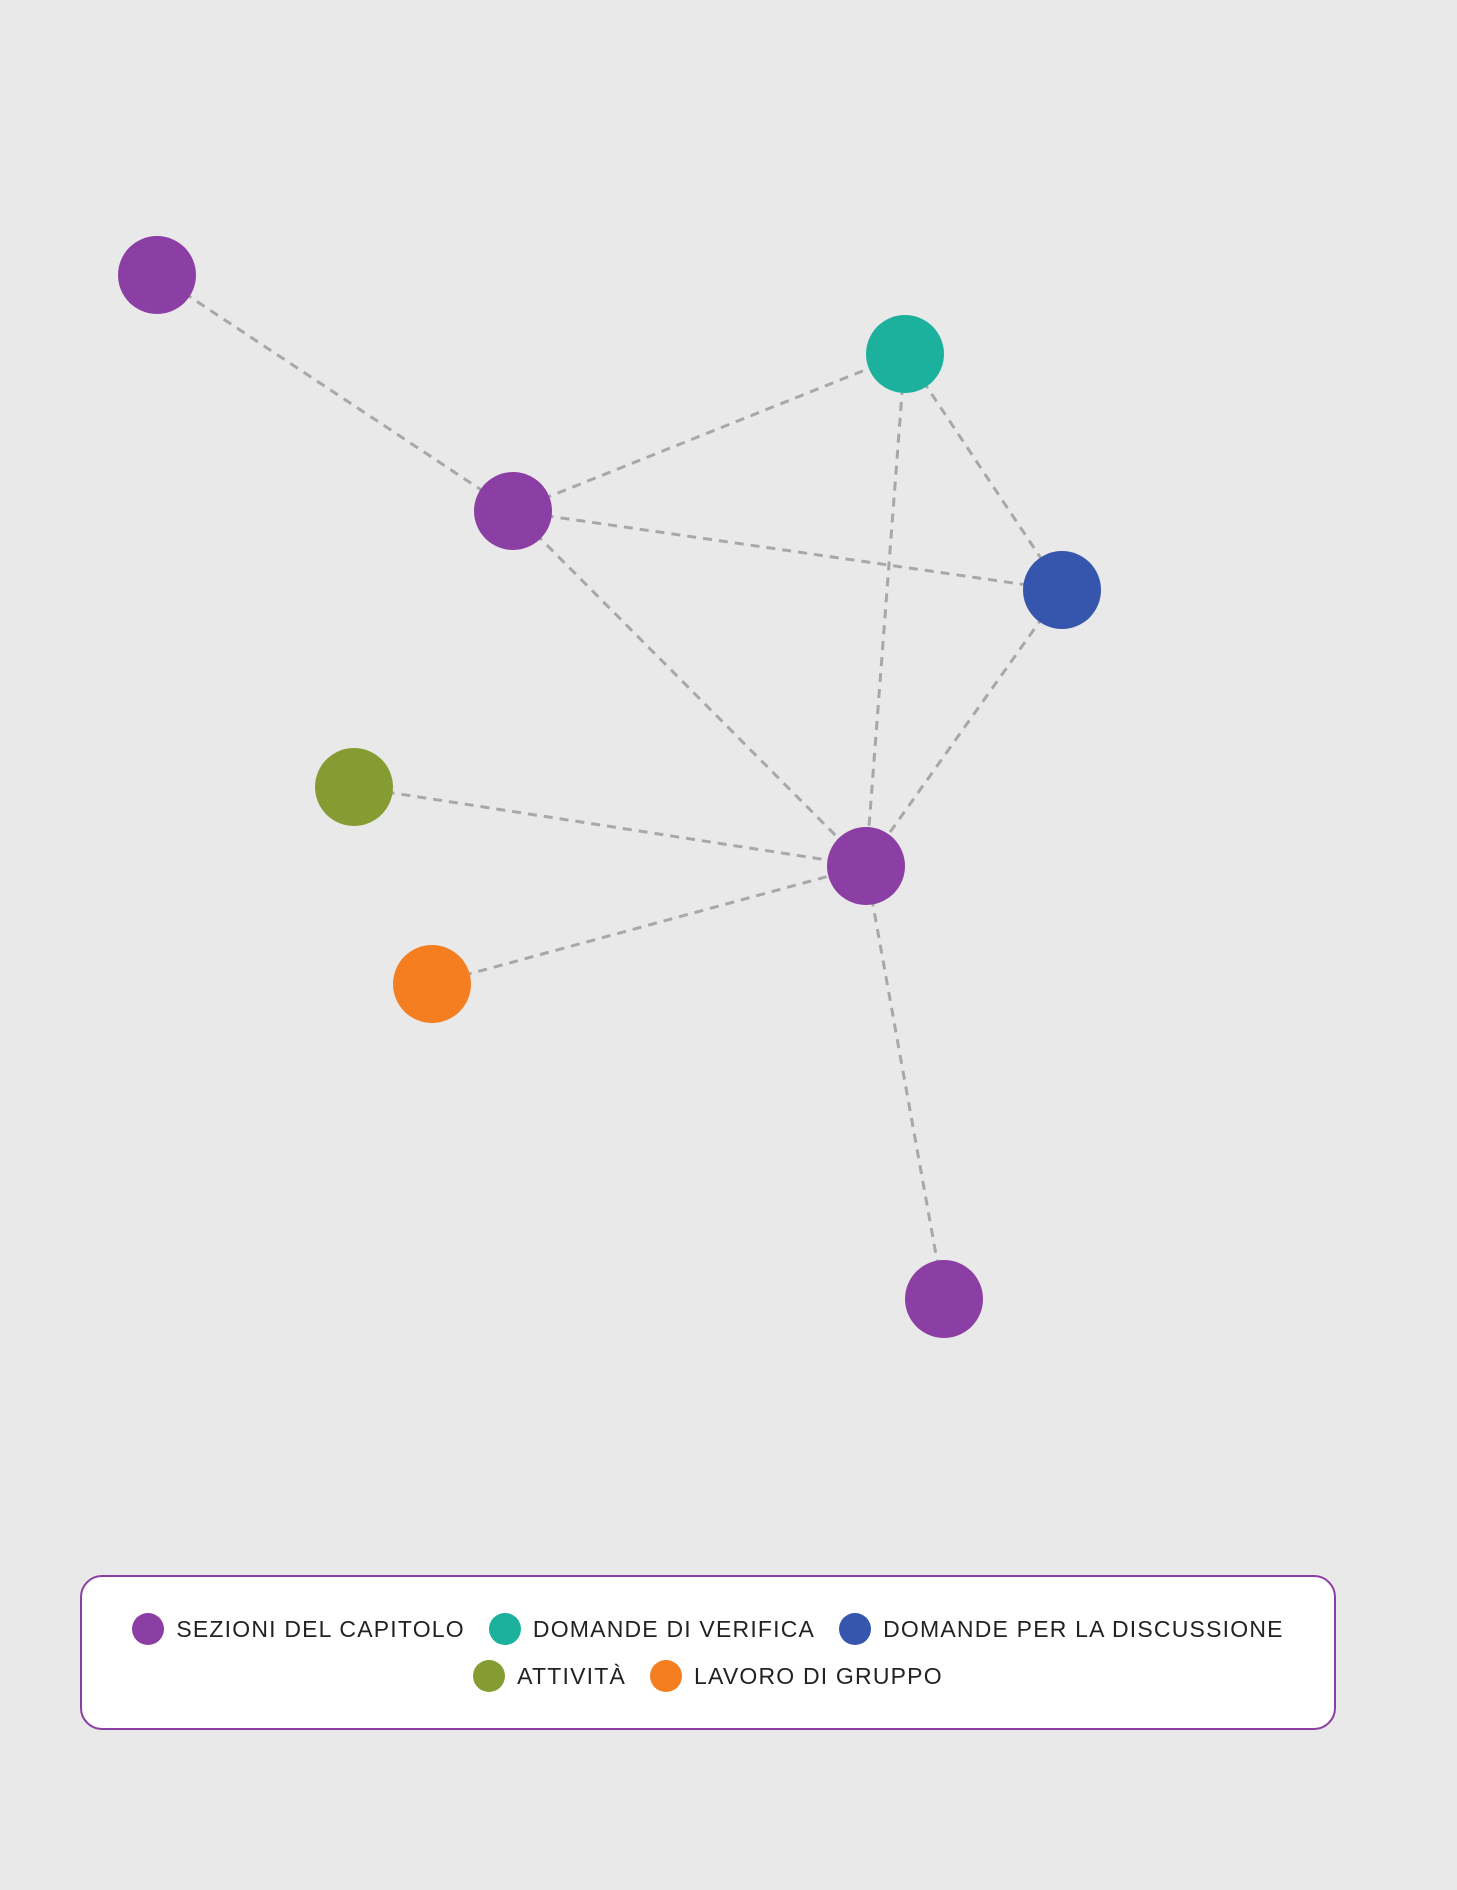 The width and height of the screenshot is (1457, 1890). What do you see at coordinates (787, 550) in the screenshot?
I see `edge-s2-d` at bounding box center [787, 550].